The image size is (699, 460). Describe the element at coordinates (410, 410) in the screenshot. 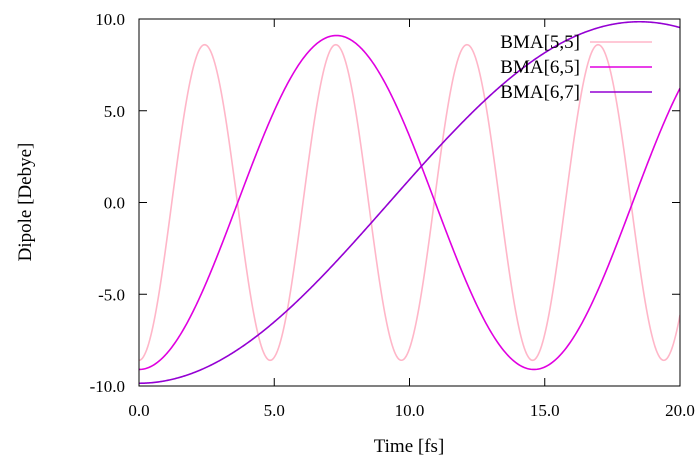

I see `x-tick-label: 10.0` at that location.